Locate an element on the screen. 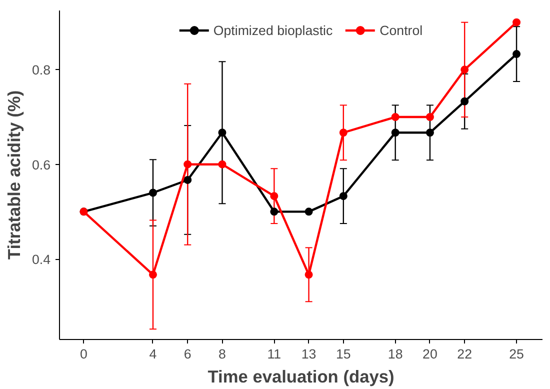  y-tick-label: 0.8 is located at coordinates (41, 70).